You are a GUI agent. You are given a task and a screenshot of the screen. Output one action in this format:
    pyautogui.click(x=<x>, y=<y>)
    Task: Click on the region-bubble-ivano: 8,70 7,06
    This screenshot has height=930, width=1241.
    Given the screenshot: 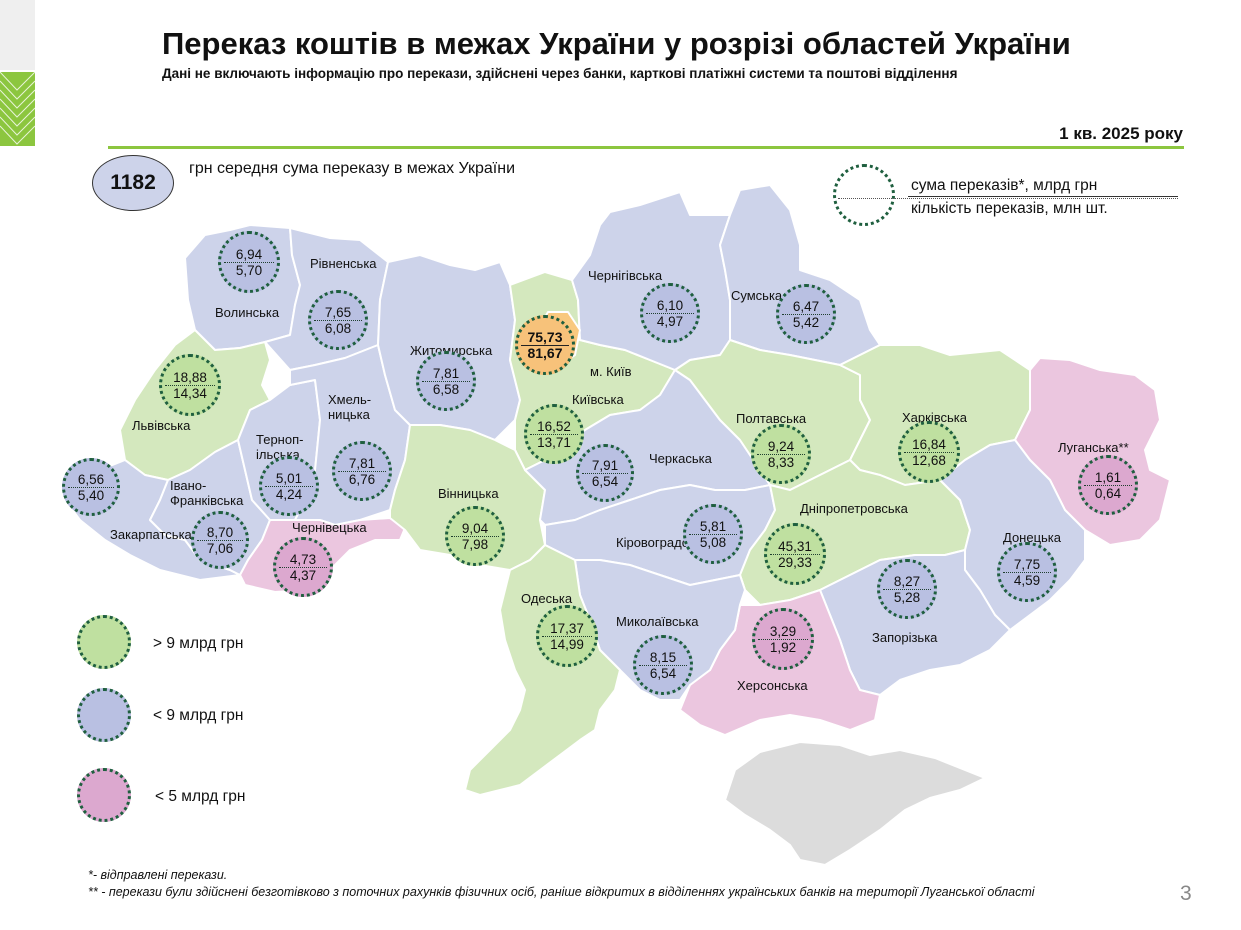 What is the action you would take?
    pyautogui.click(x=220, y=540)
    